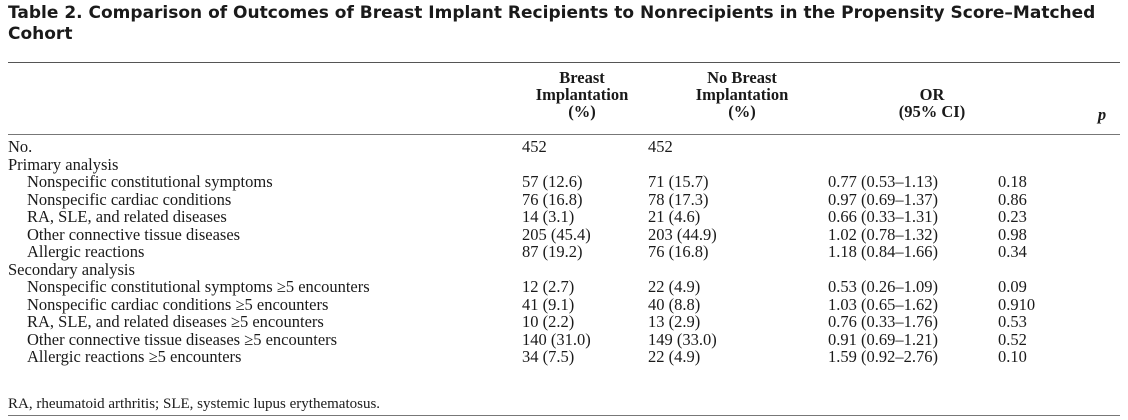  Describe the element at coordinates (1012, 356) in the screenshot. I see `p-value: 0.10` at that location.